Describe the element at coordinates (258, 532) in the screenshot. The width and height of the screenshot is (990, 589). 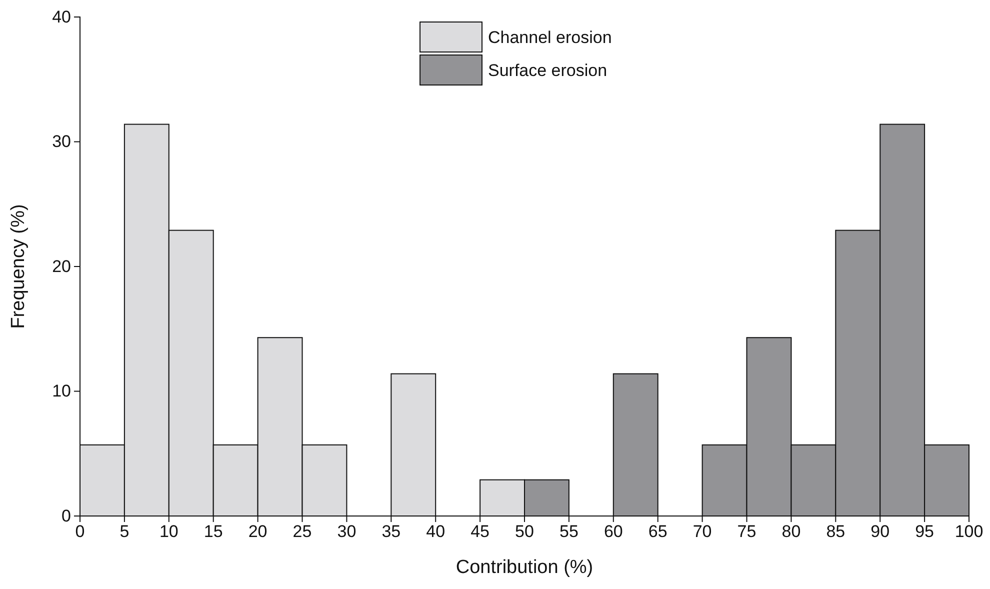
I see `x-tick-label: 20` at that location.